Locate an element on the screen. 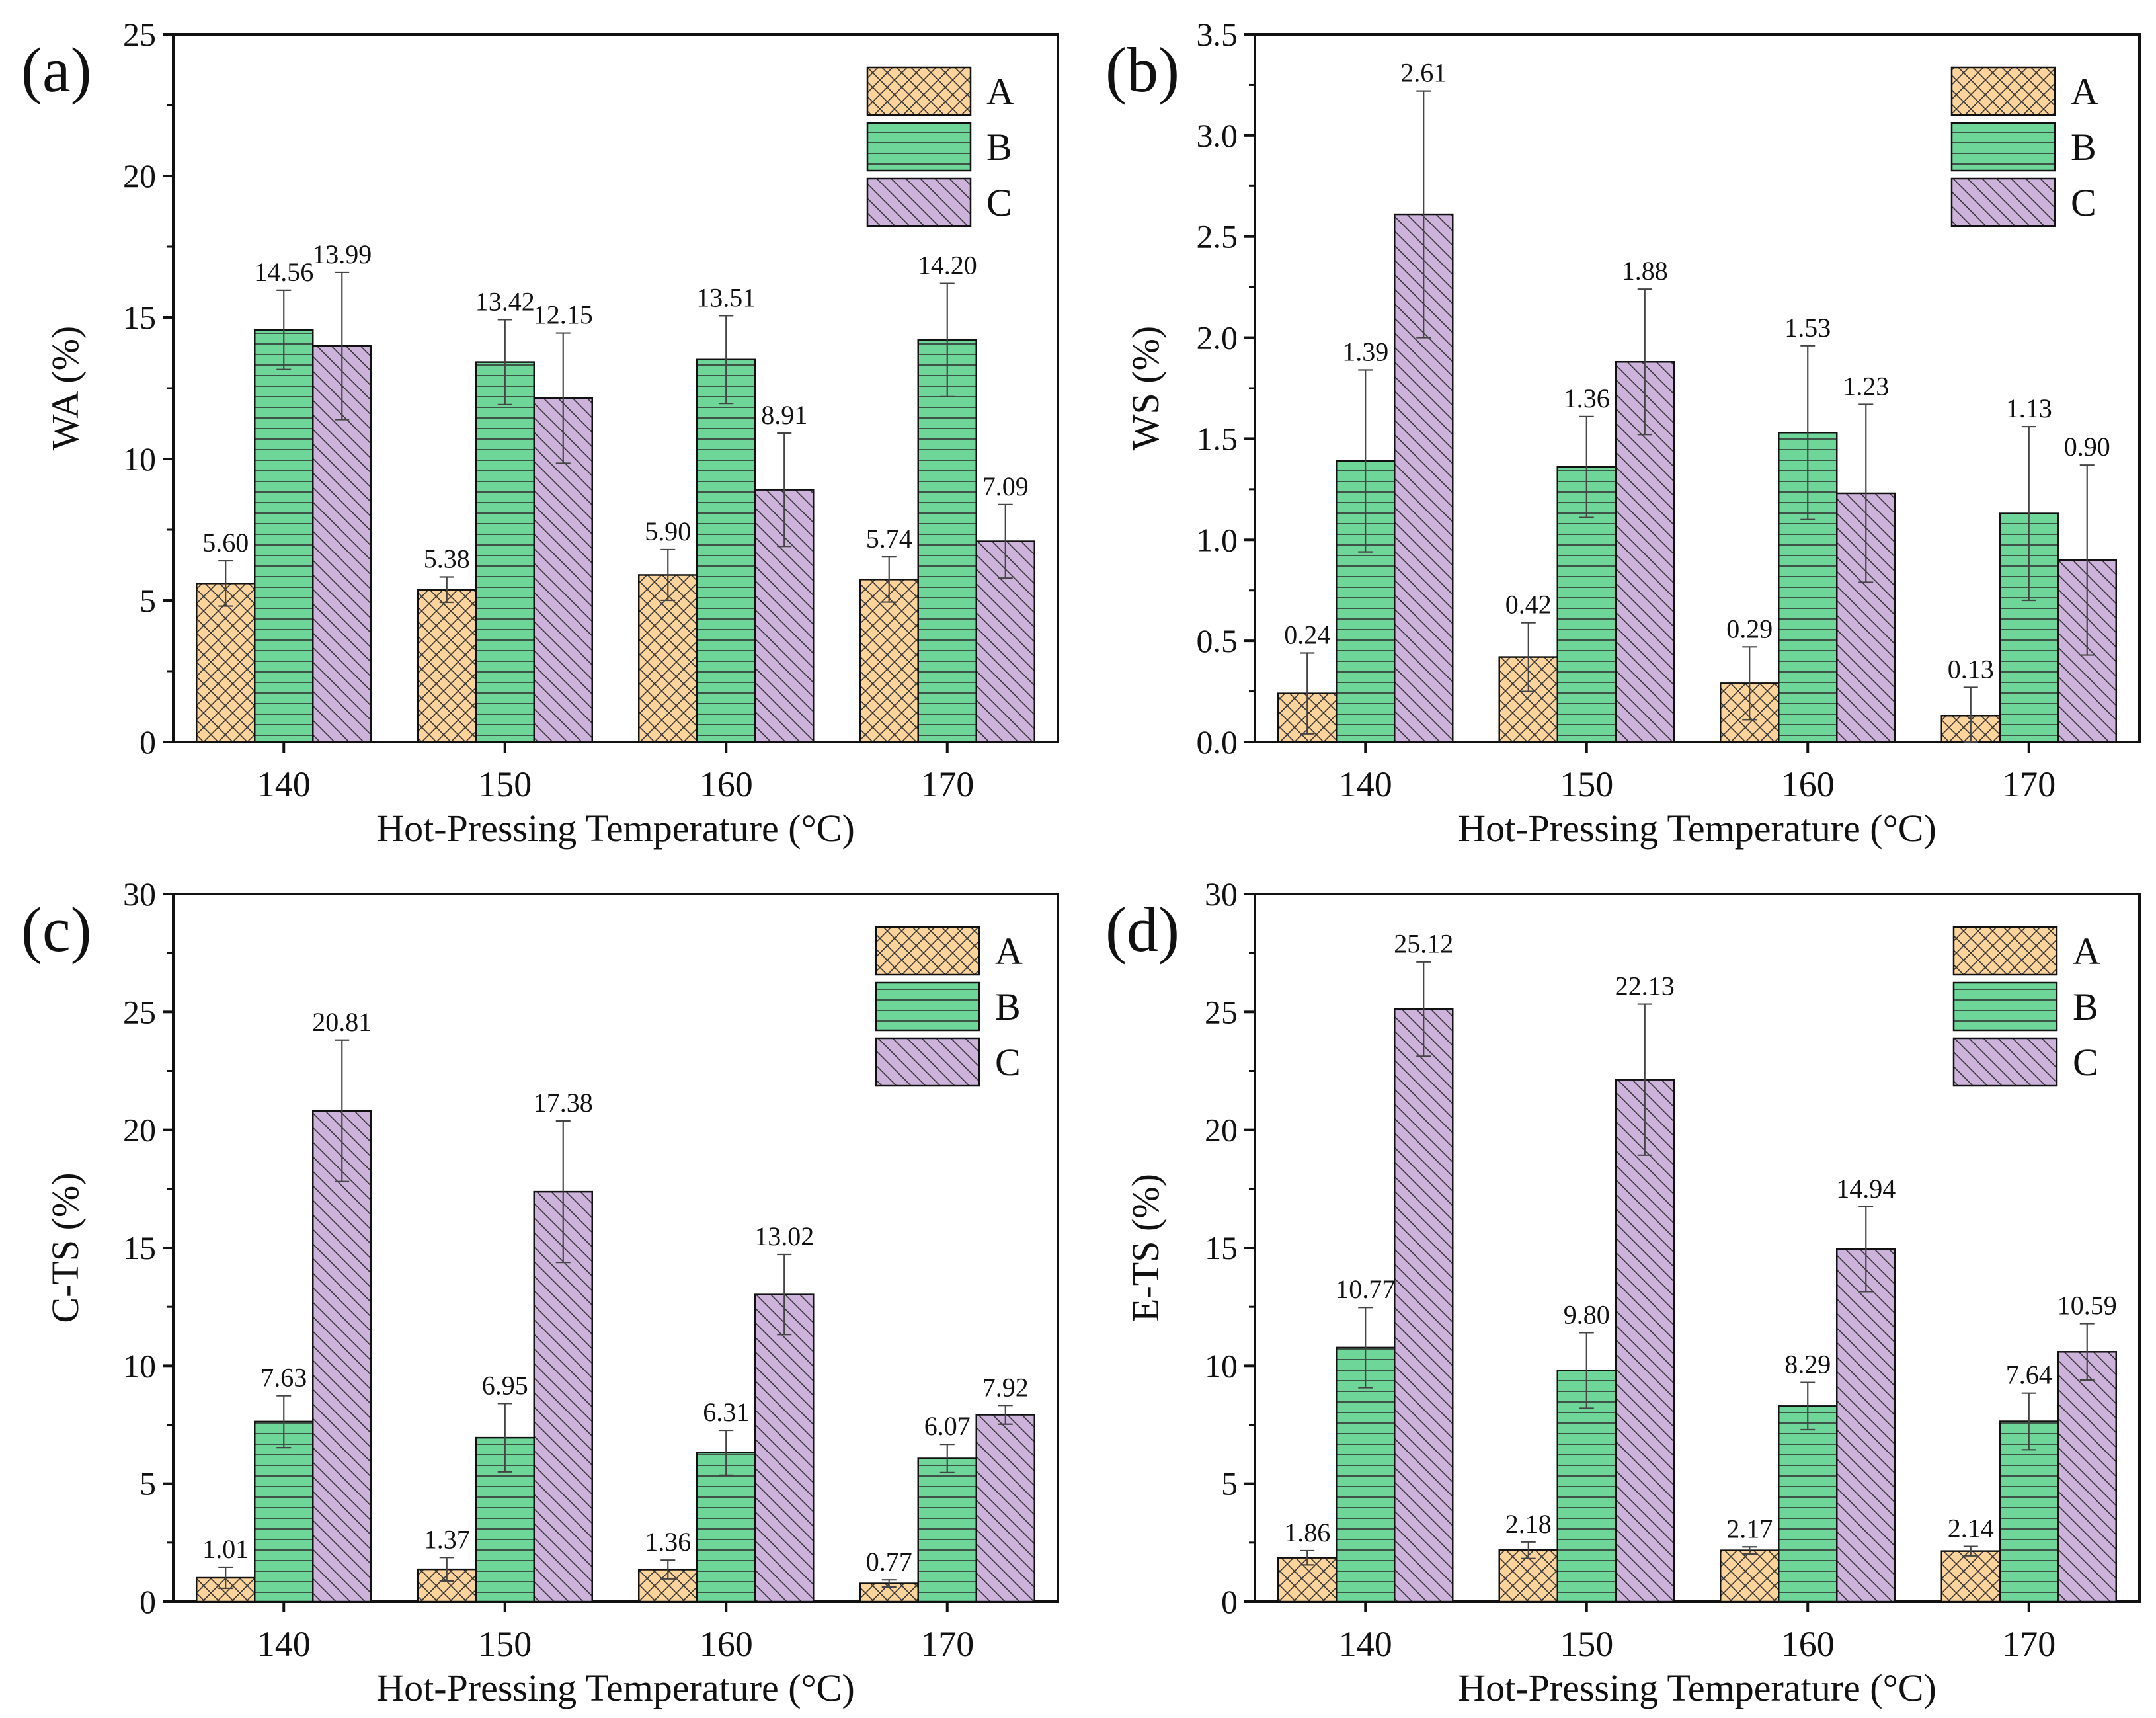 The height and width of the screenshot is (1718, 2156). data-label: 1.39 is located at coordinates (1365, 351).